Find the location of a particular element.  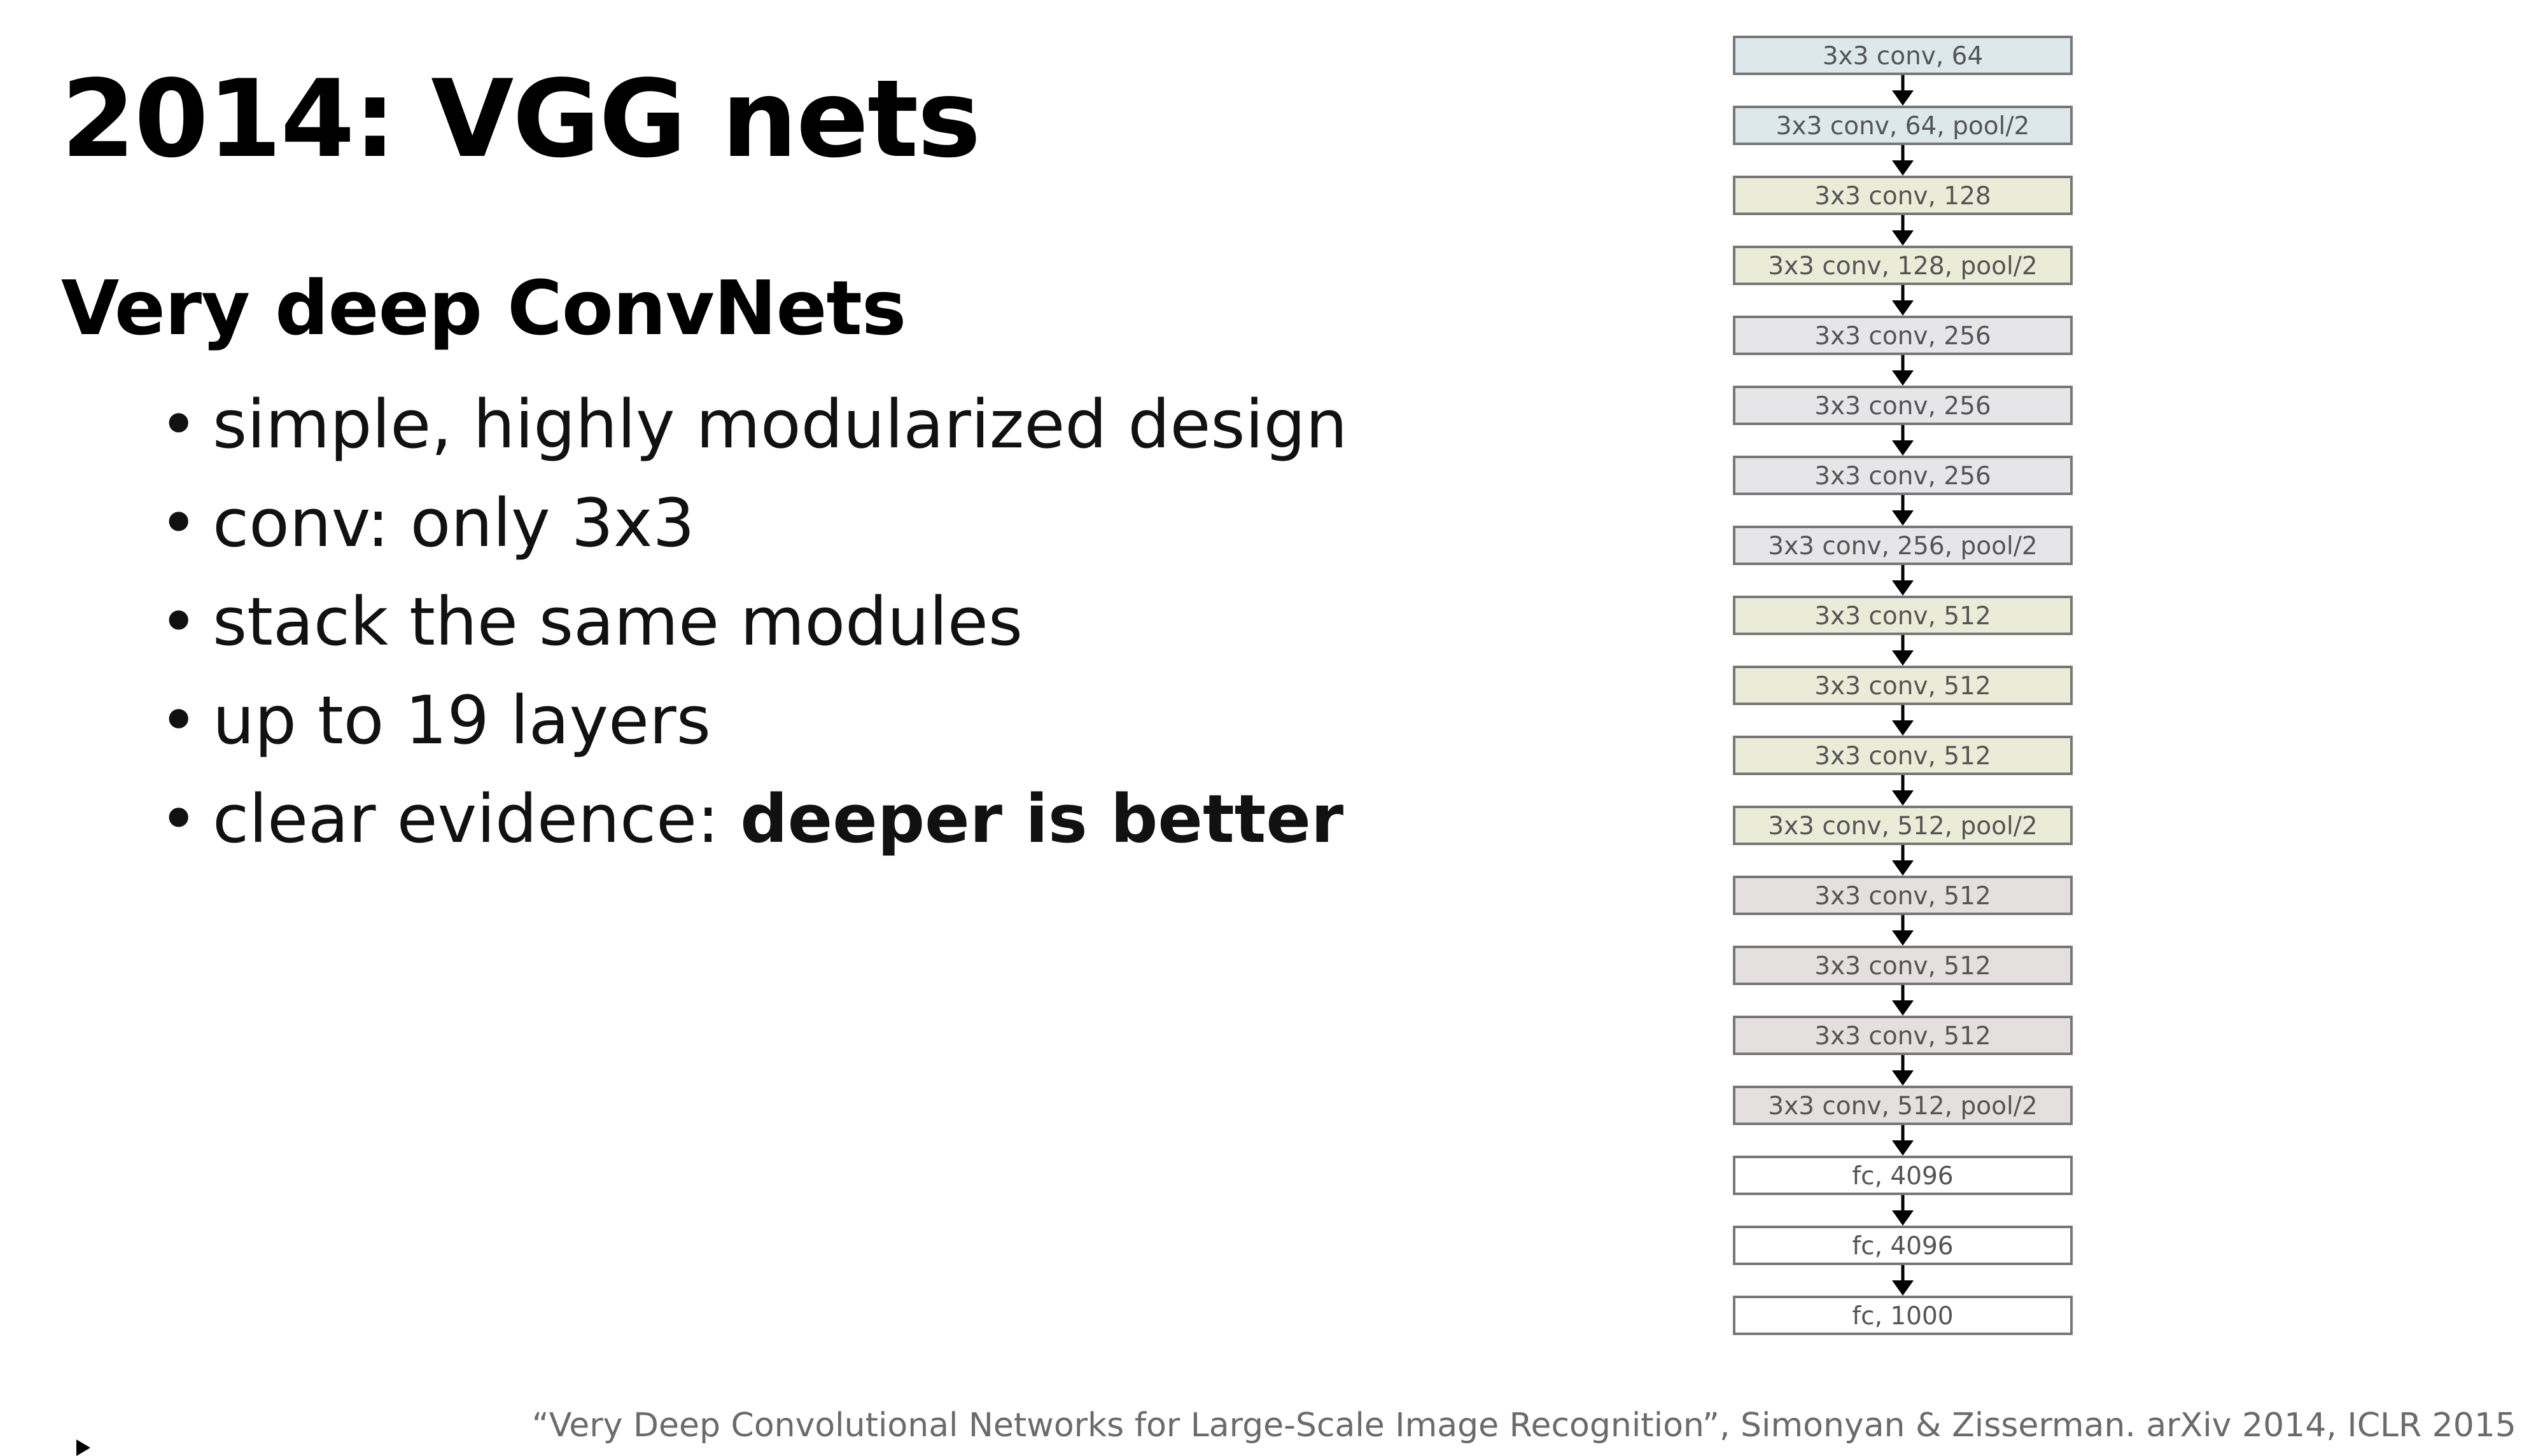

bullet-item: • simple, highly modularized design is located at coordinates (753, 424).